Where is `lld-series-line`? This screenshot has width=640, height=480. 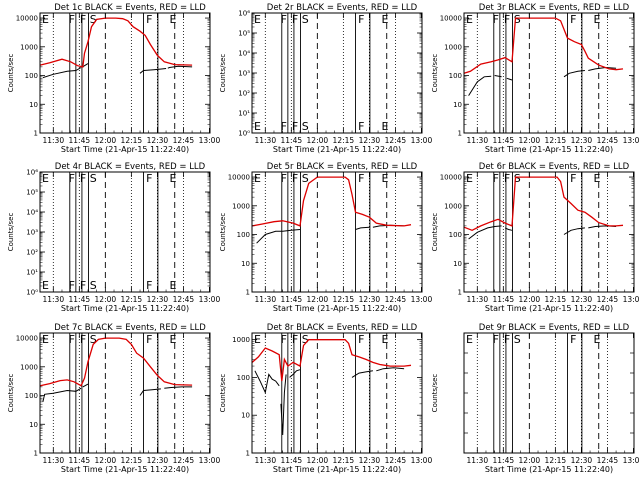 lld-series-line is located at coordinates (331, 360).